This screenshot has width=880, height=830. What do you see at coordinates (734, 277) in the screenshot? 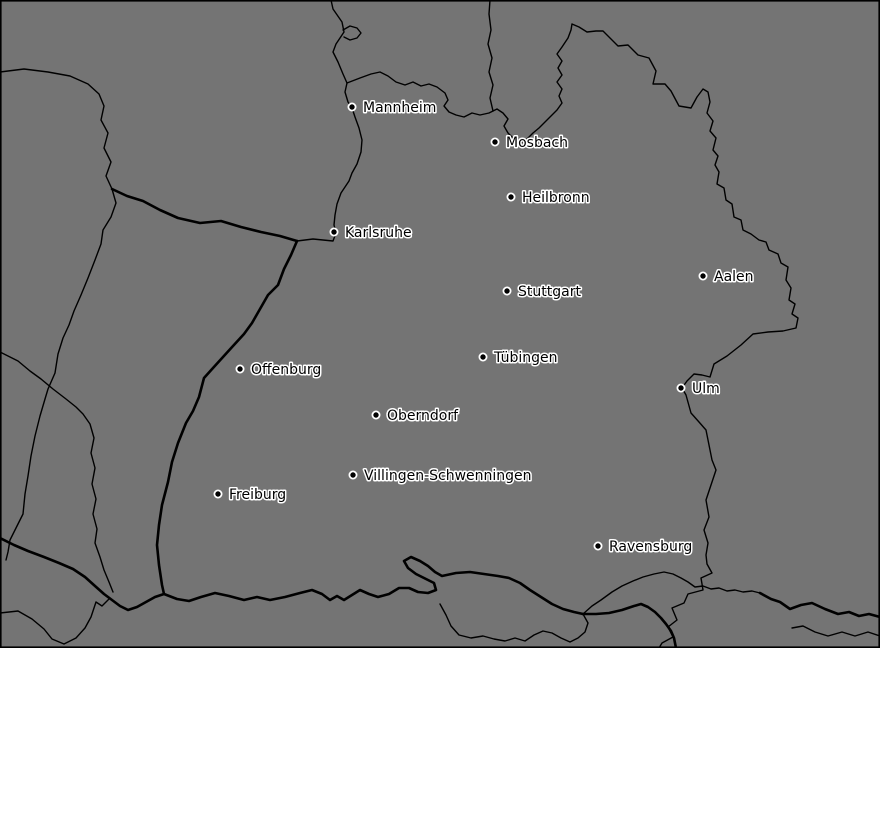
I see `city-label: Aalen` at bounding box center [734, 277].